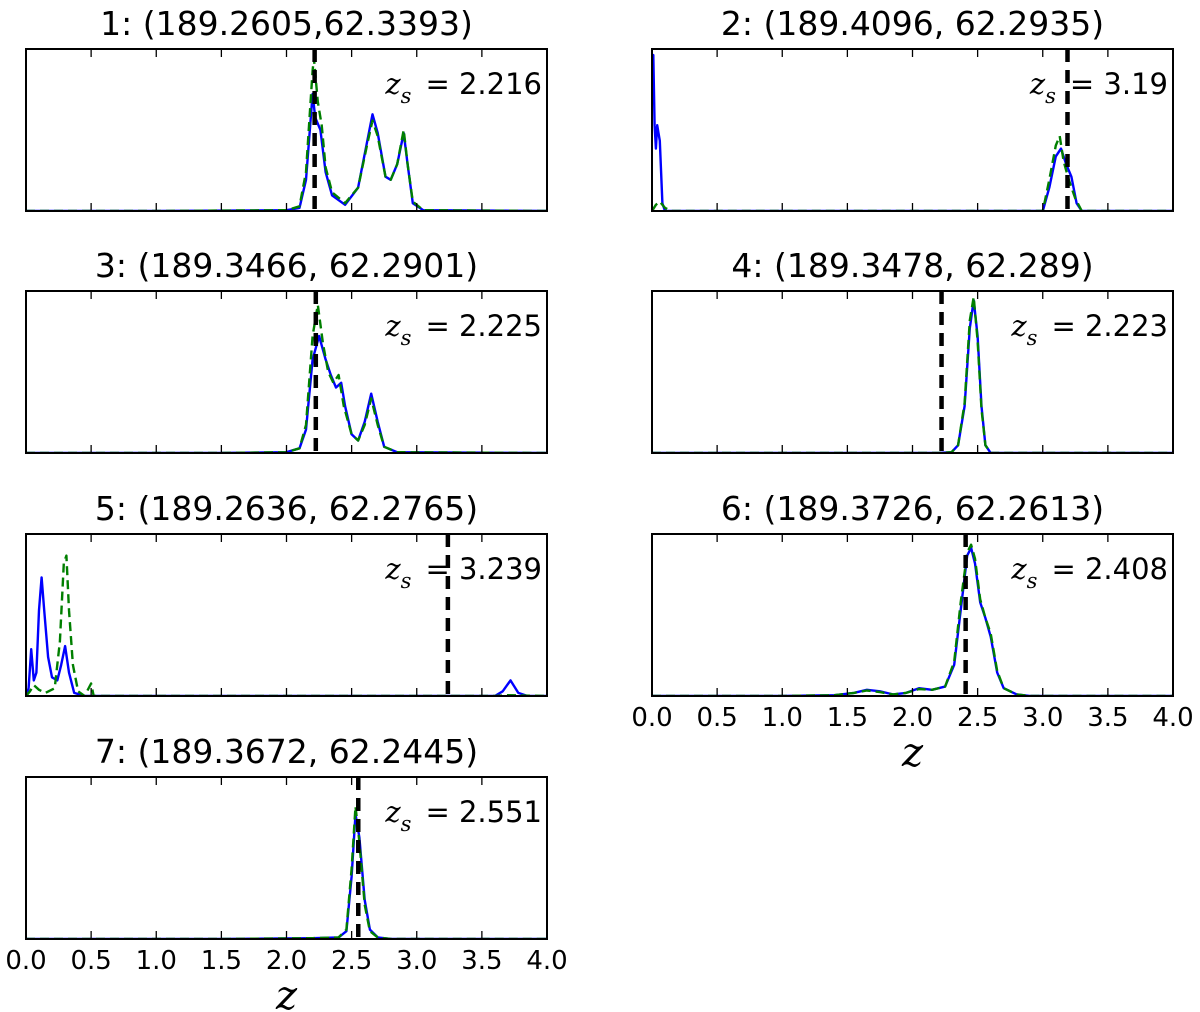  What do you see at coordinates (463, 87) in the screenshot?
I see `panel-1-zs-label: zs = 2.216` at bounding box center [463, 87].